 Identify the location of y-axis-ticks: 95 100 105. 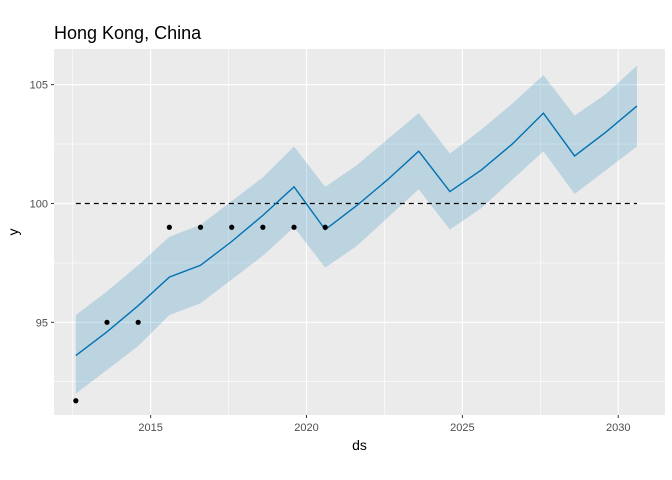
(42, 204).